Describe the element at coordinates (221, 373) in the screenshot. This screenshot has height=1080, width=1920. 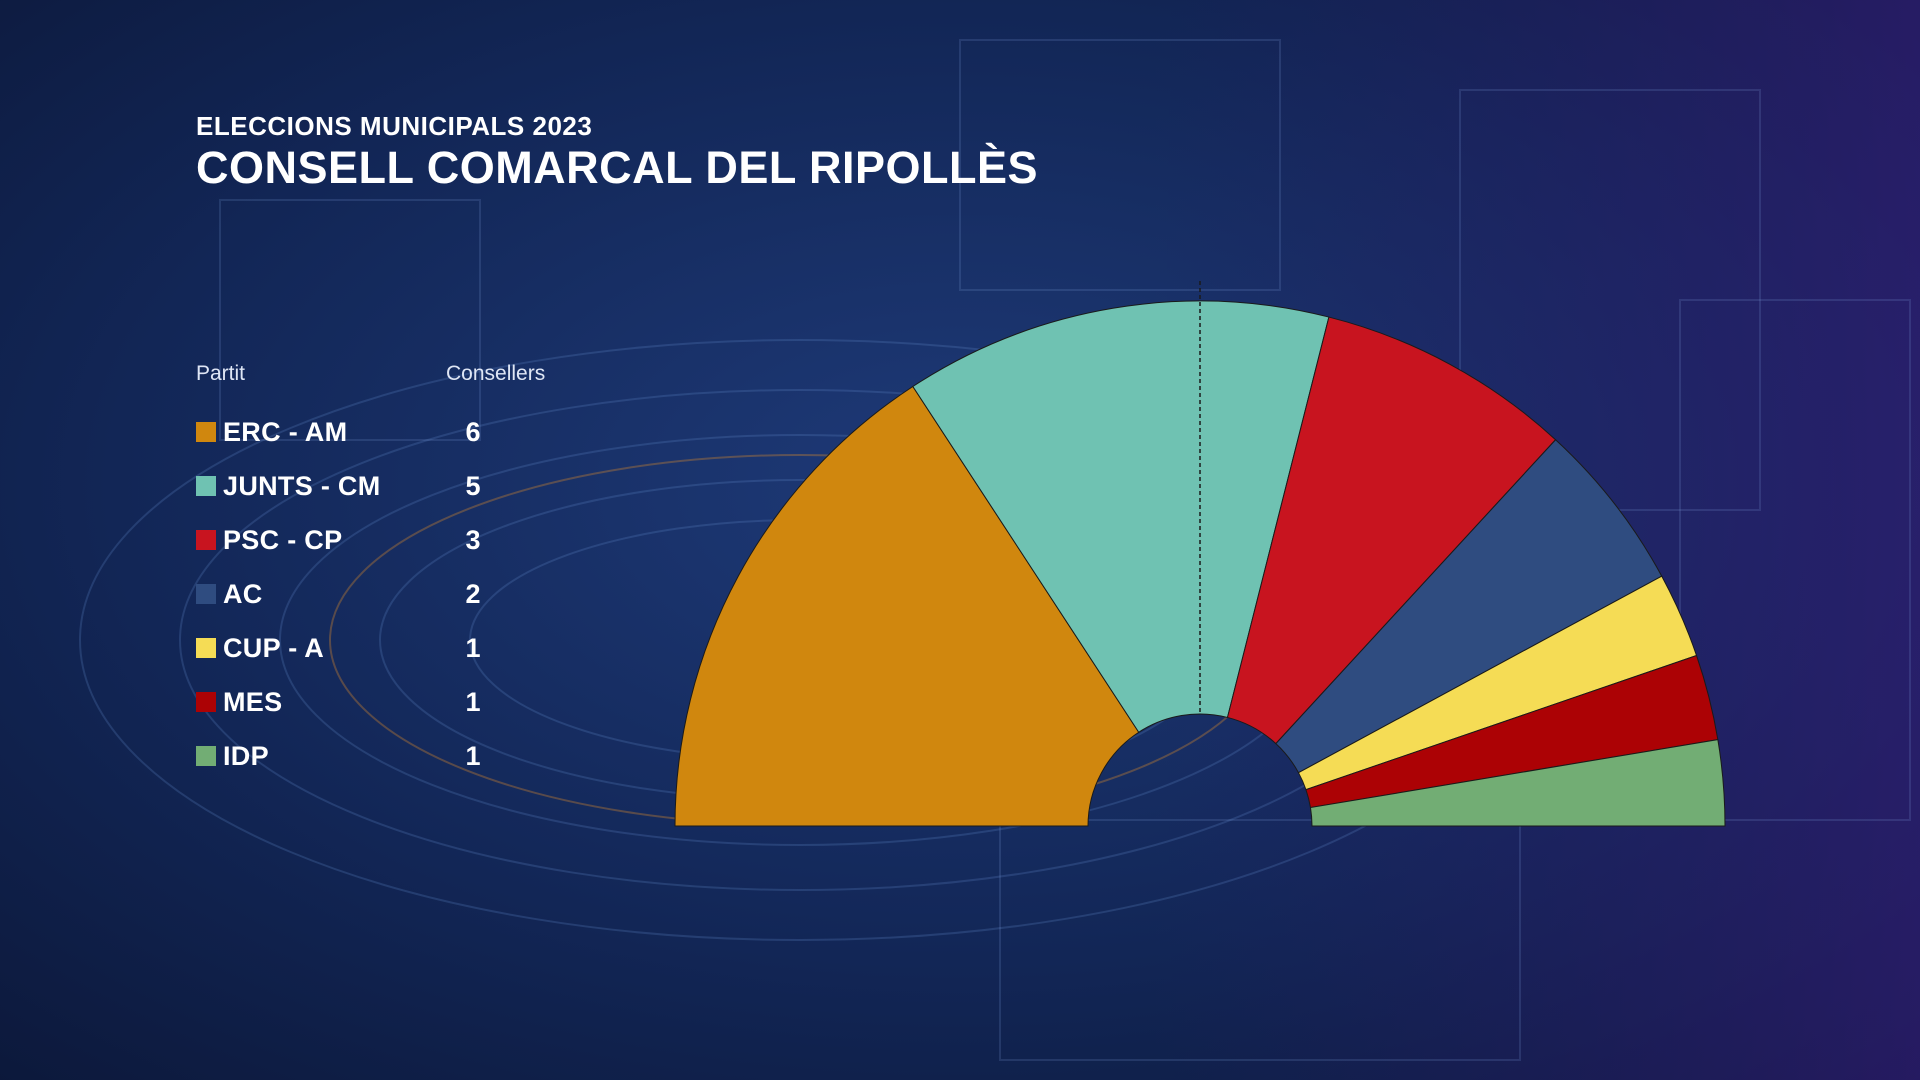
I see `legend-party-header: Partit` at that location.